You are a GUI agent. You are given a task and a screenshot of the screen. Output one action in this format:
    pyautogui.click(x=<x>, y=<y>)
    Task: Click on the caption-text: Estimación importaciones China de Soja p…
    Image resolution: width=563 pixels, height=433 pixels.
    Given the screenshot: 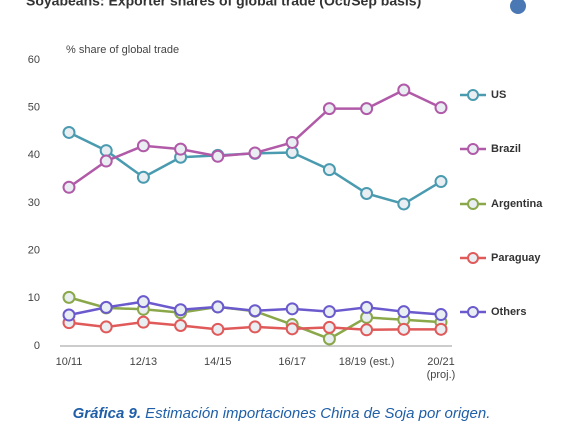 What is the action you would take?
    pyautogui.click(x=318, y=413)
    